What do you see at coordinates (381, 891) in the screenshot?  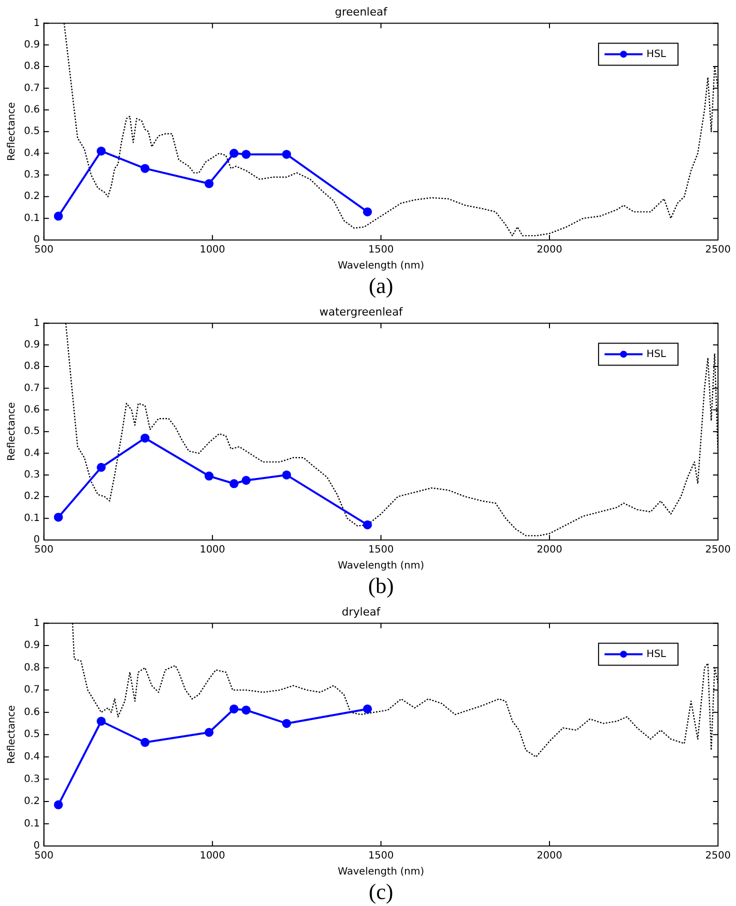 I see `text: (c)` at bounding box center [381, 891].